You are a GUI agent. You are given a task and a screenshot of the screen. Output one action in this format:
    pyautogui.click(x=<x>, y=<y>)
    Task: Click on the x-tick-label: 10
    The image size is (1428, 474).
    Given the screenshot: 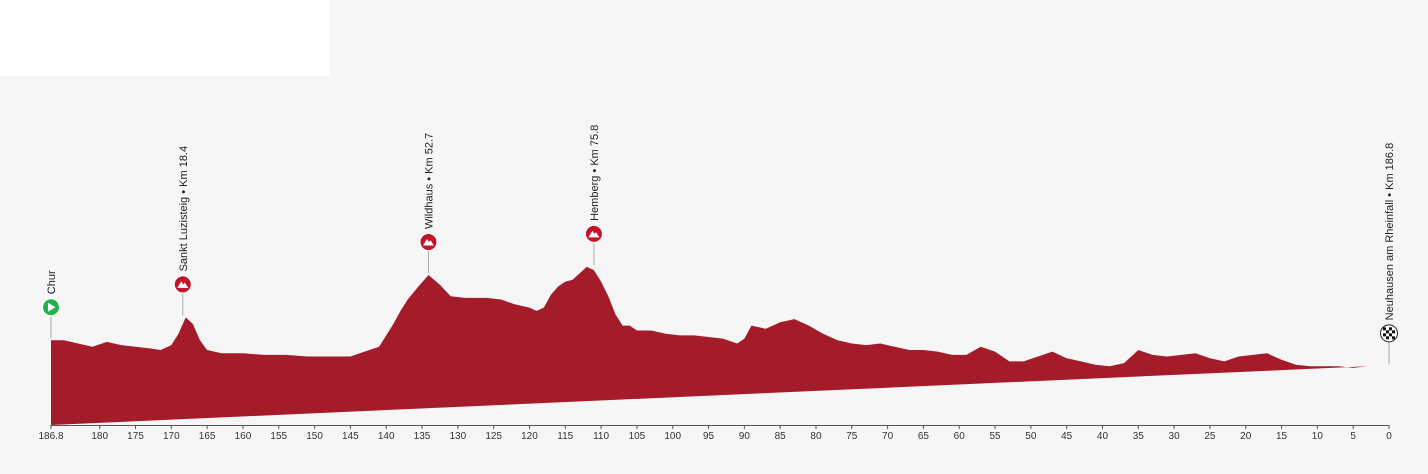 What is the action you would take?
    pyautogui.click(x=1318, y=436)
    